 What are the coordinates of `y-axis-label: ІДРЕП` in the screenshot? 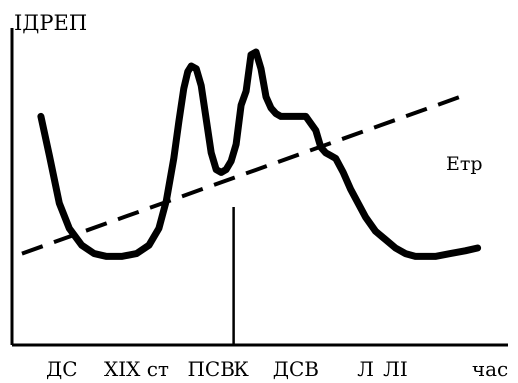 It's located at (50, 23).